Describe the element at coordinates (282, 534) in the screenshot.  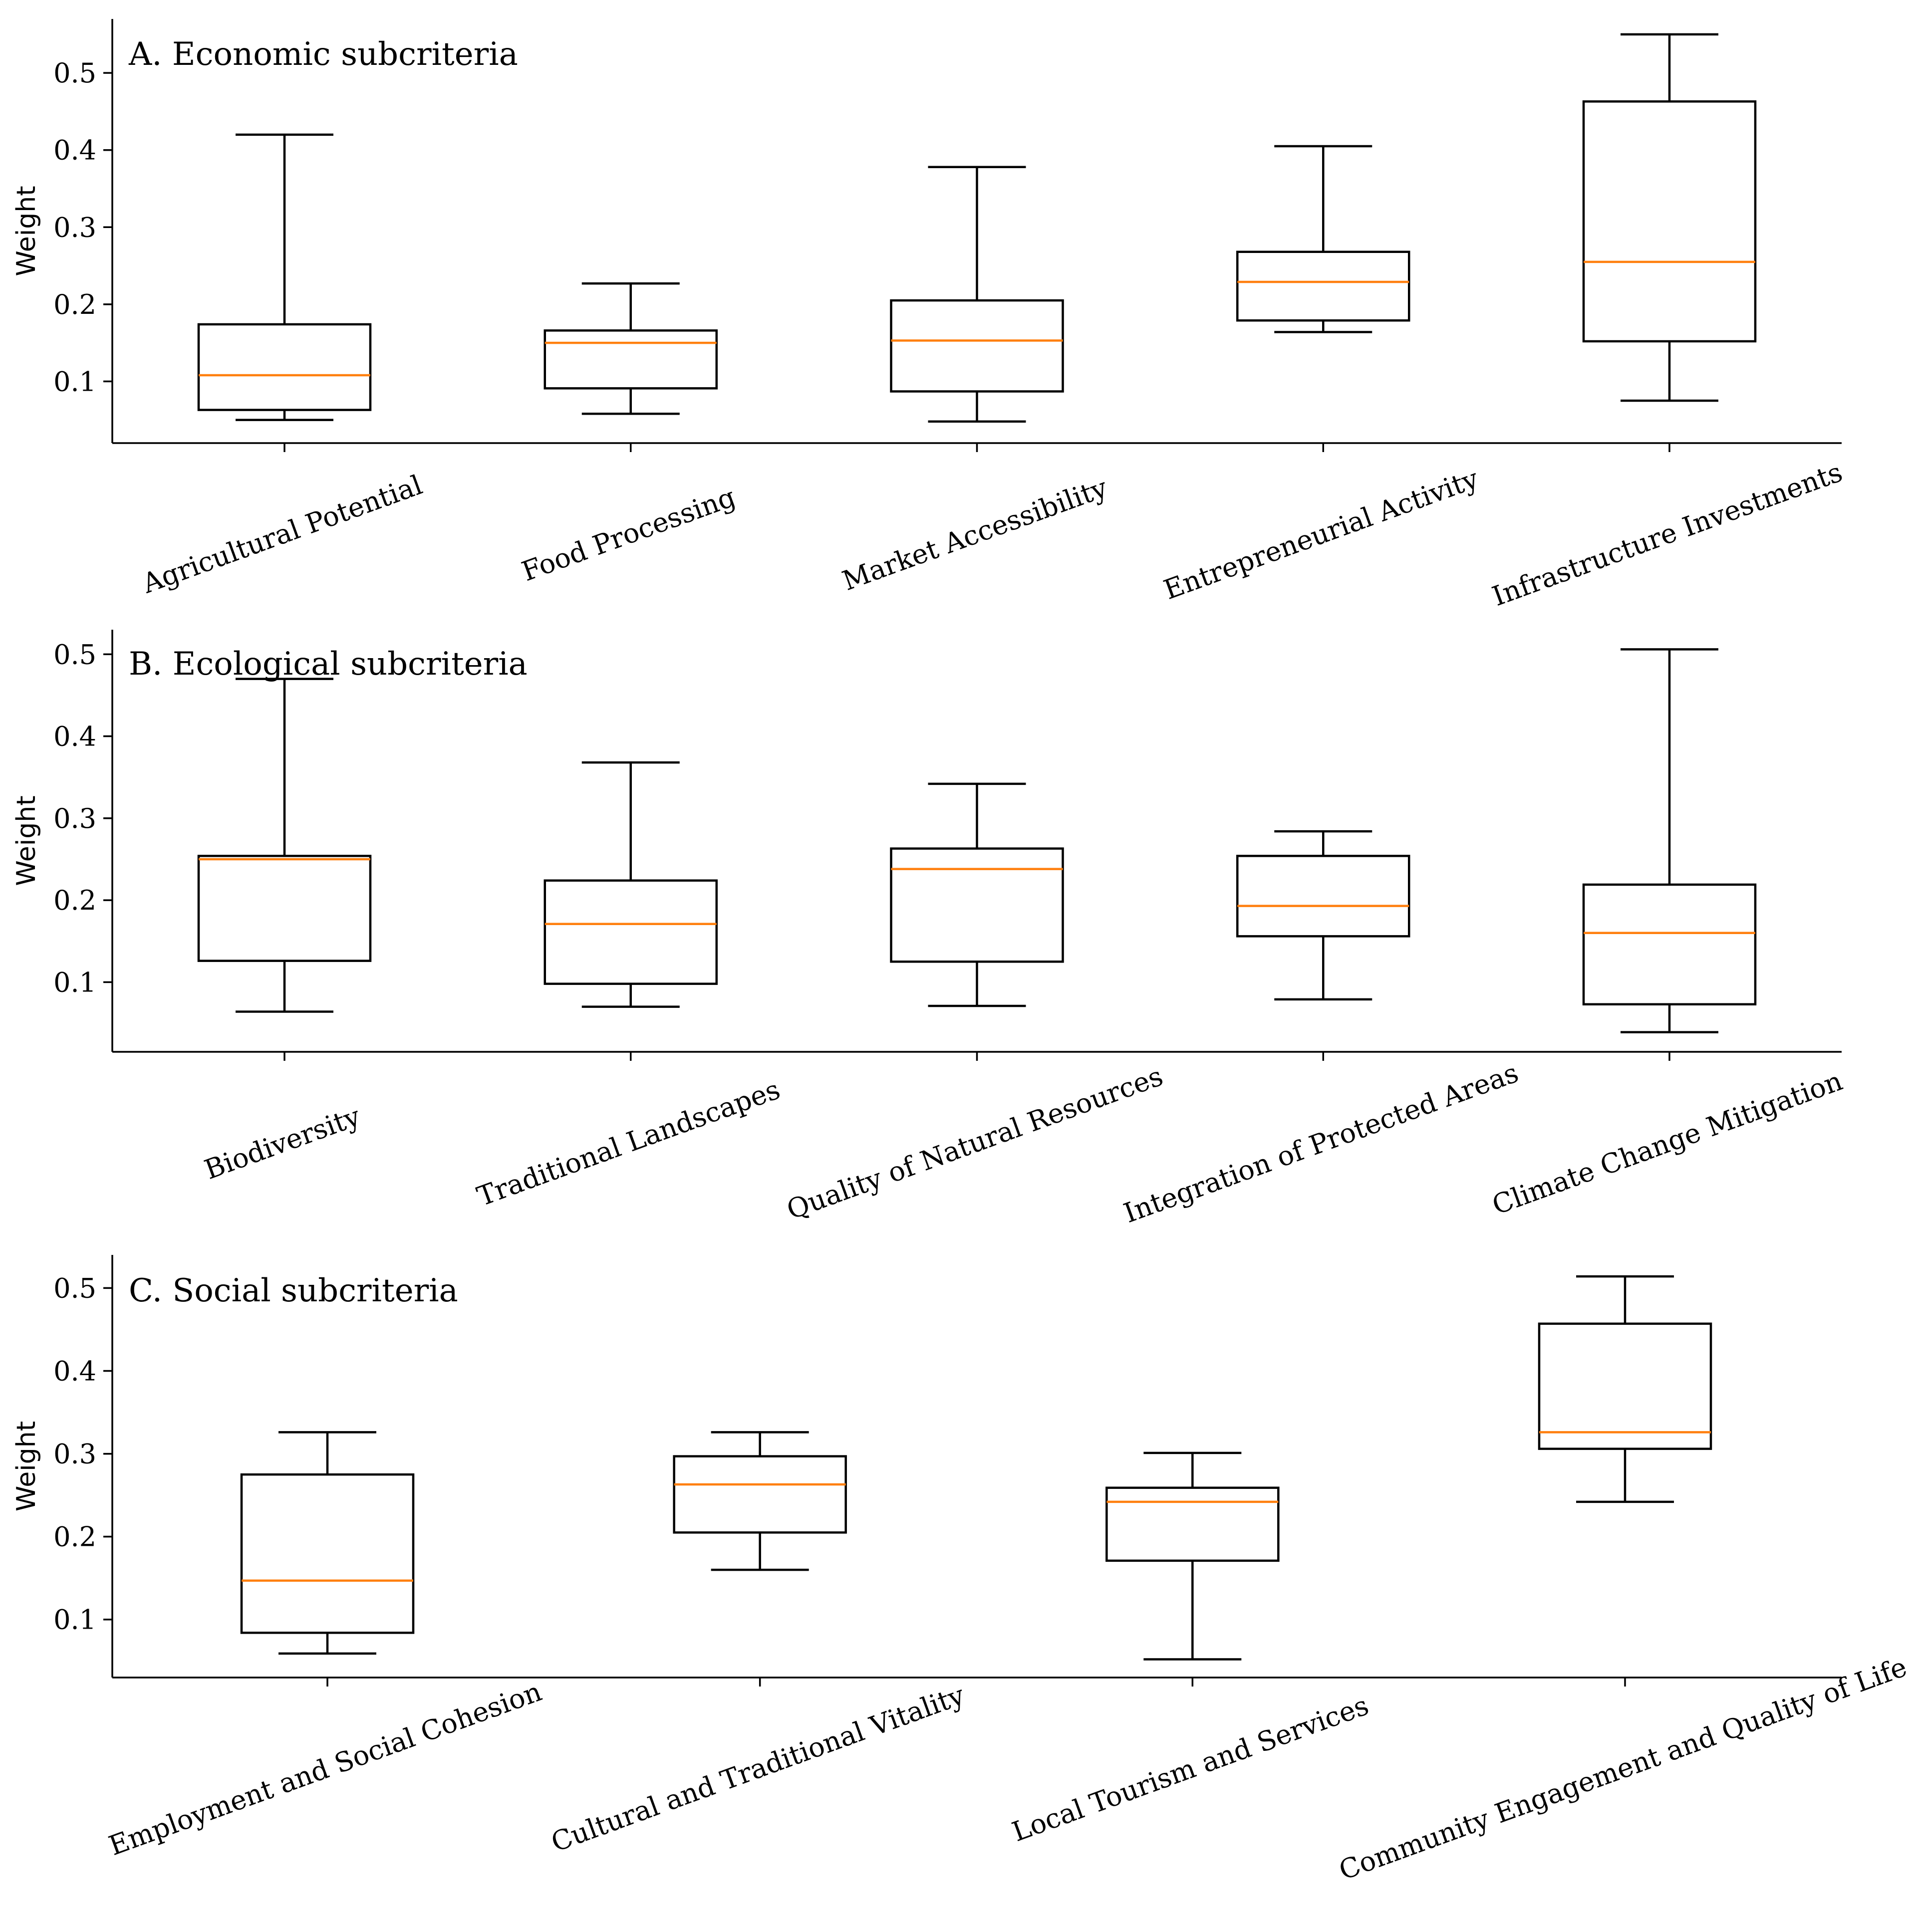
I see `x-tick-label: Agricultural Potential` at that location.